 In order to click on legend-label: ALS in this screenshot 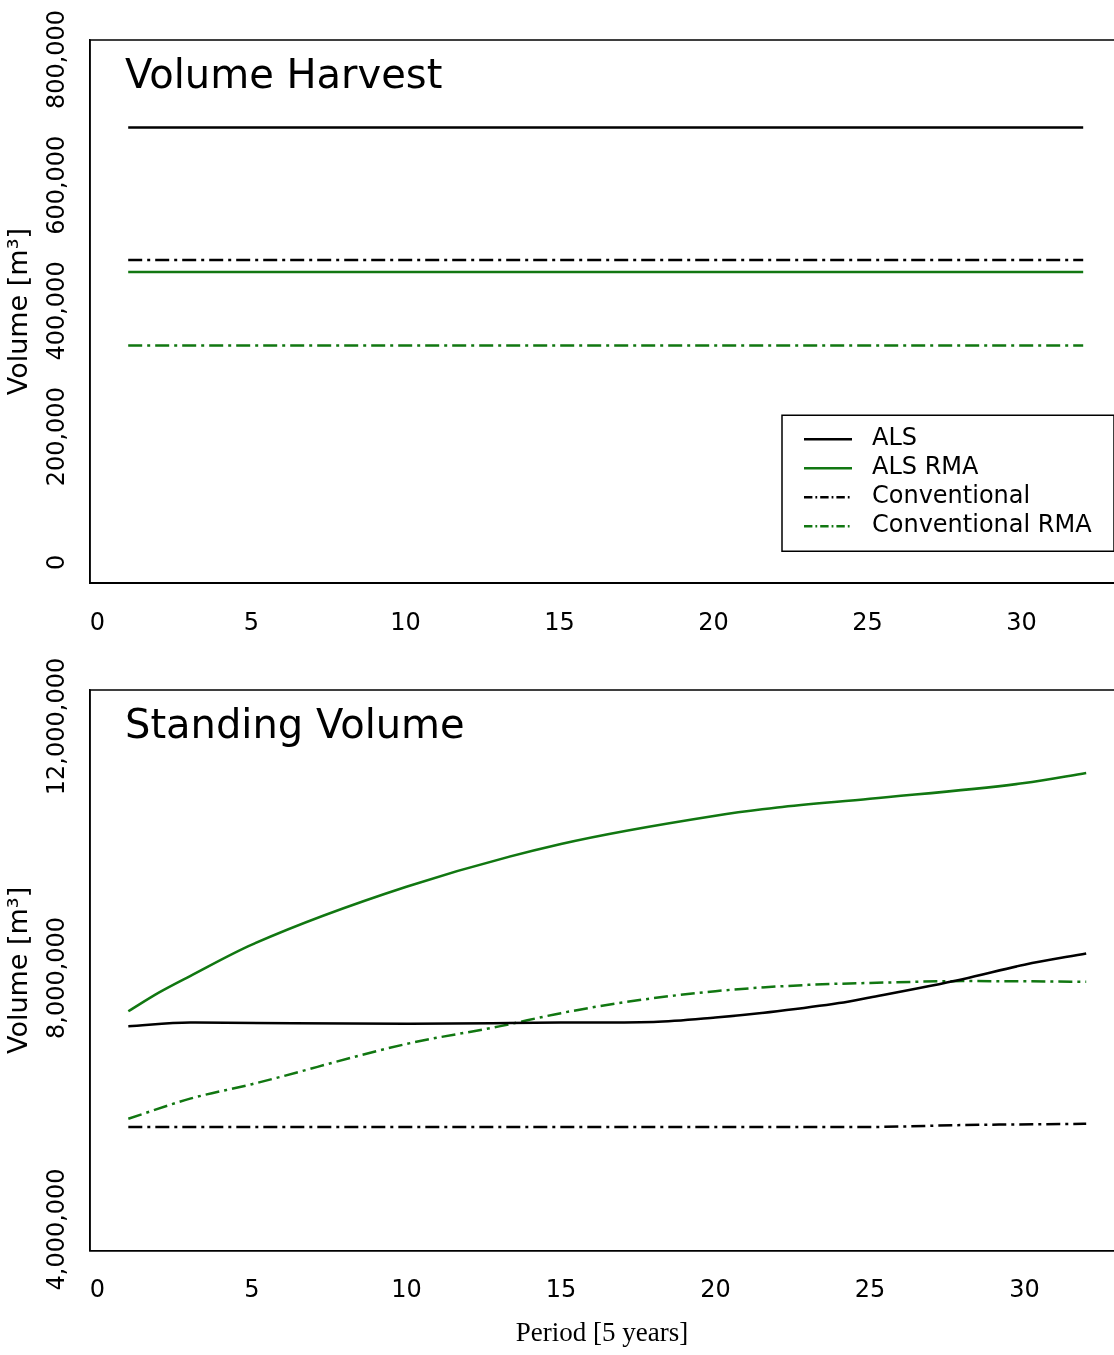, I will do `click(895, 437)`.